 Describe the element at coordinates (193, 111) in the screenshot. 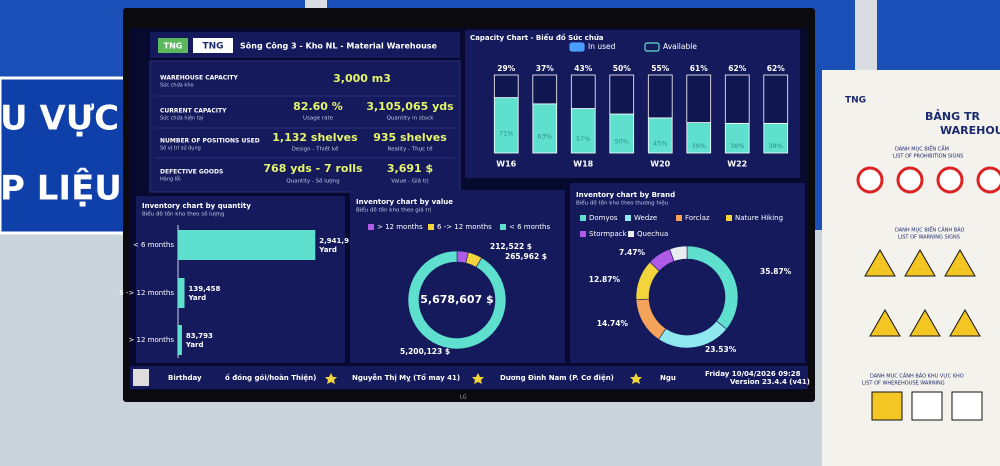

I see `kpi-label: CURRENT CAPACITY` at that location.